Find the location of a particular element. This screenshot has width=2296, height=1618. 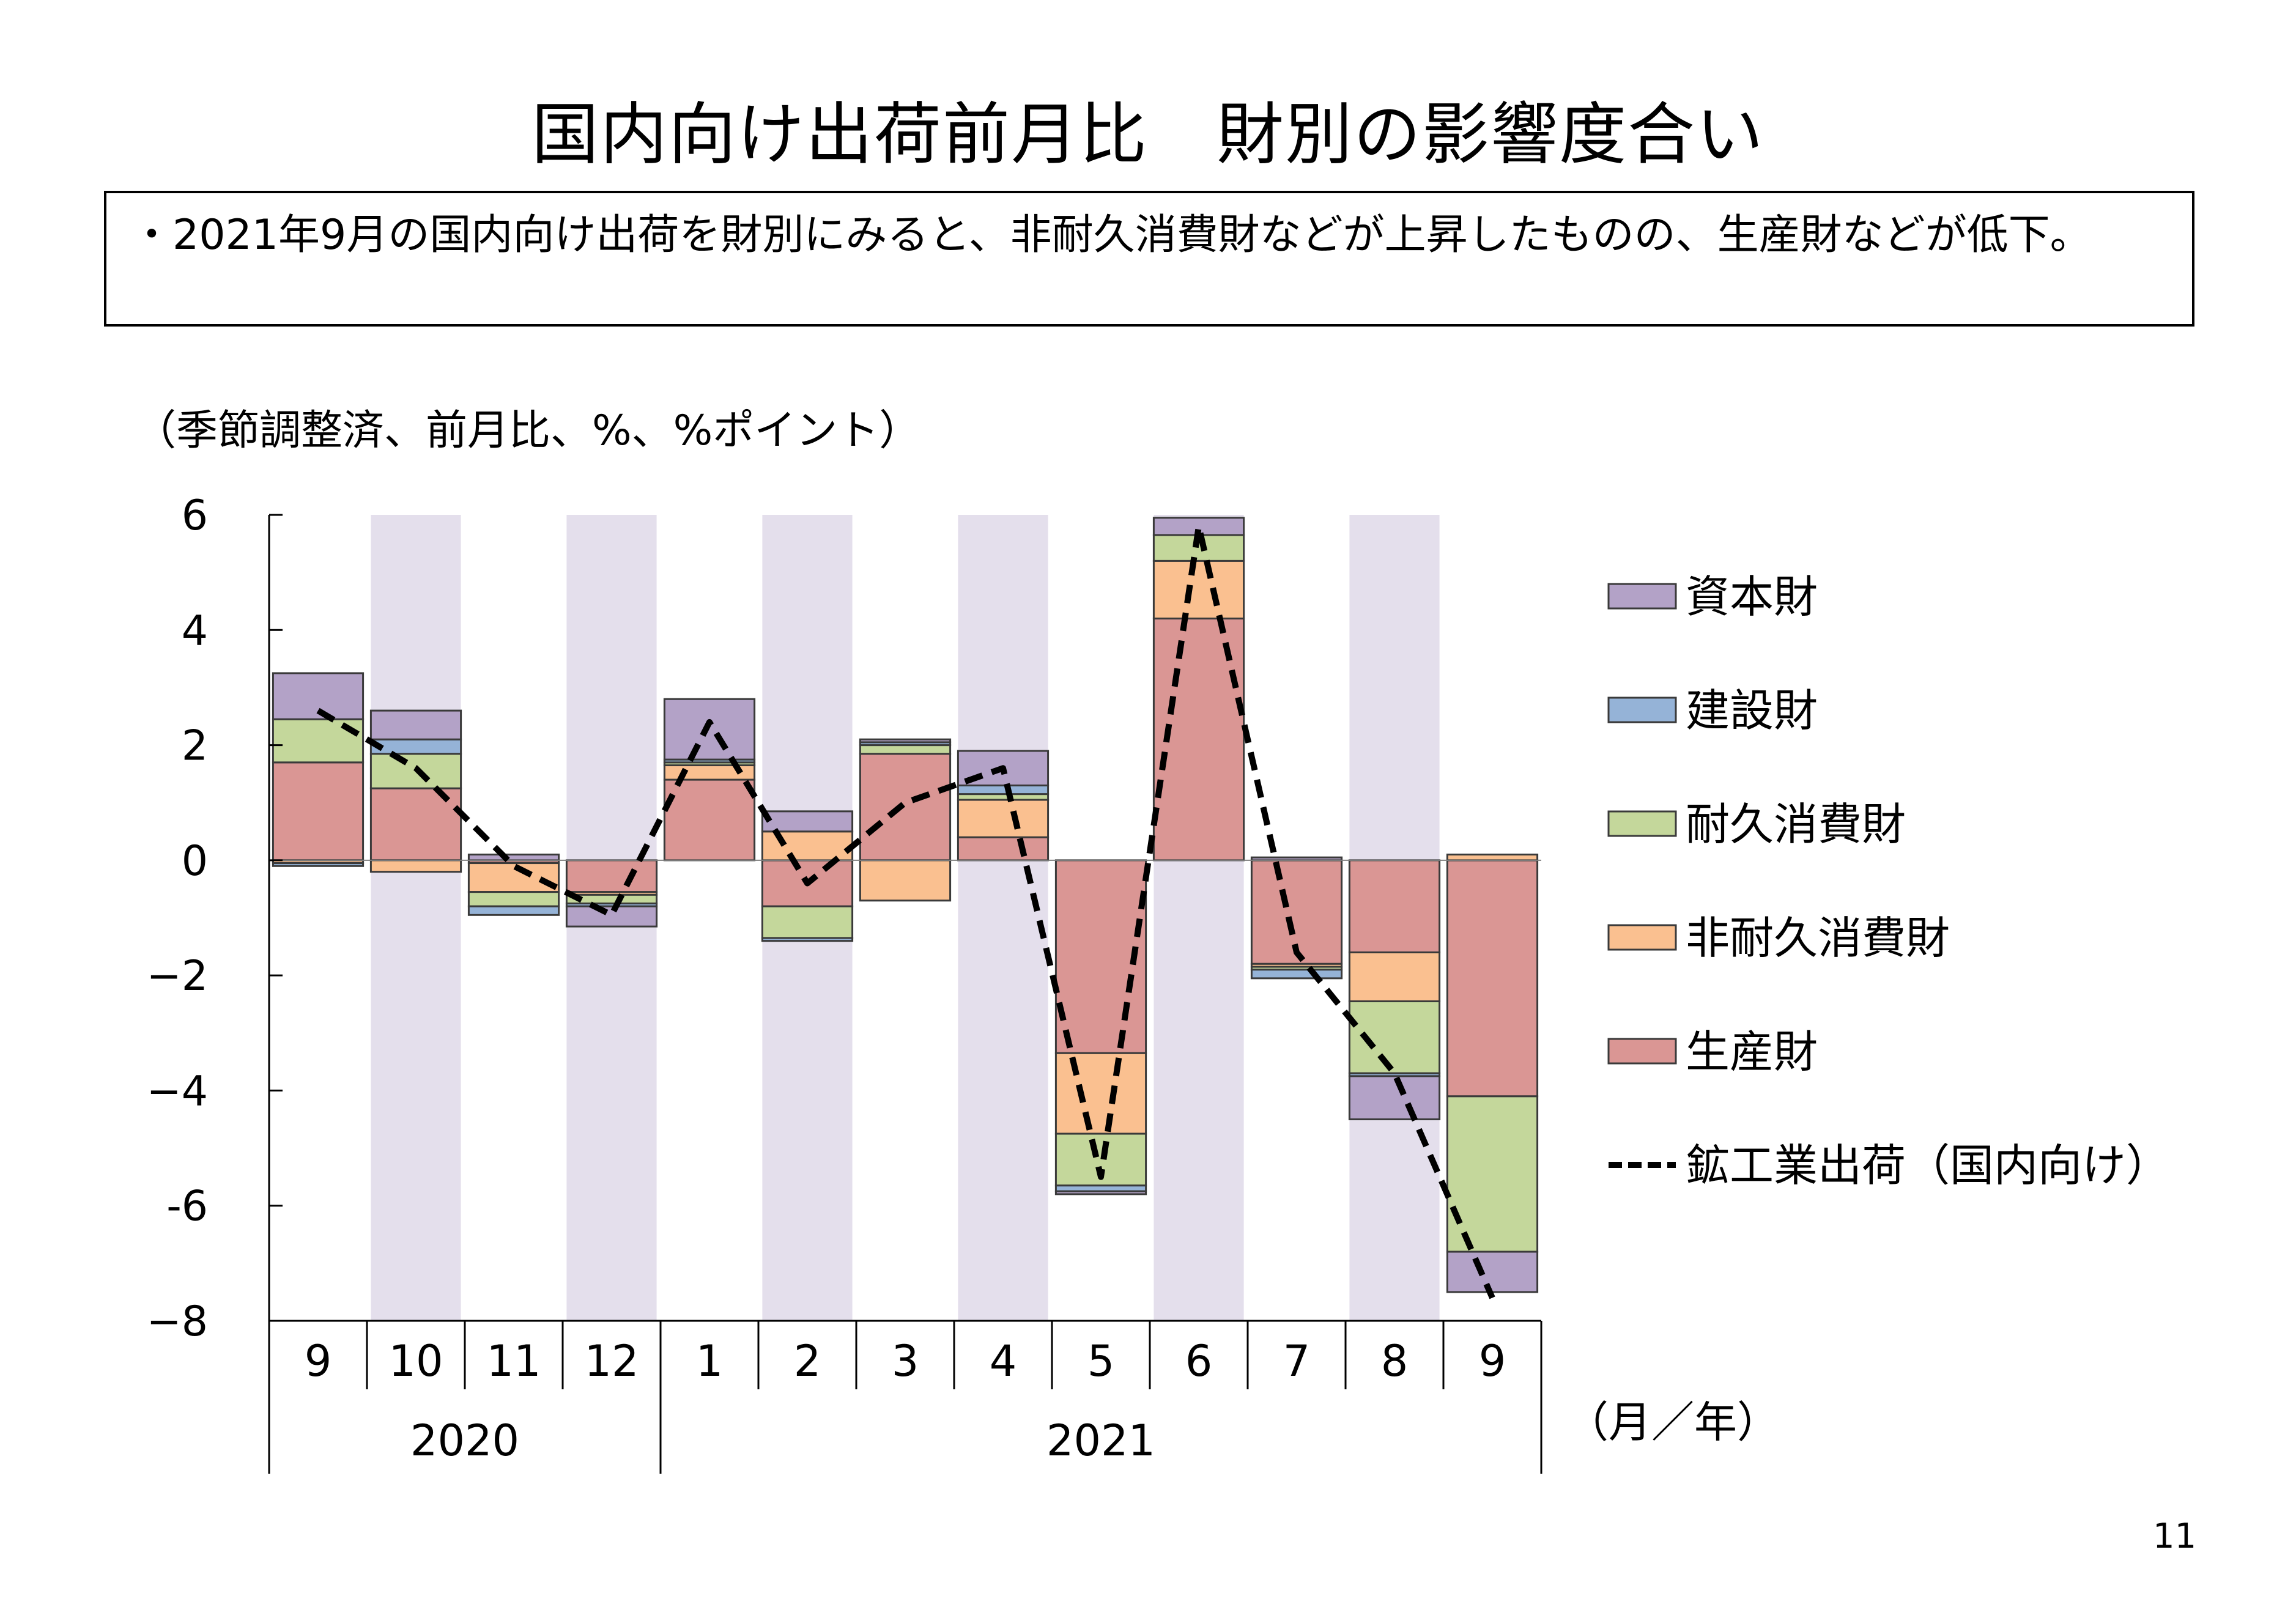

unit-note: （季節調整済、前月比、%、%ポイント） is located at coordinates (528, 431).